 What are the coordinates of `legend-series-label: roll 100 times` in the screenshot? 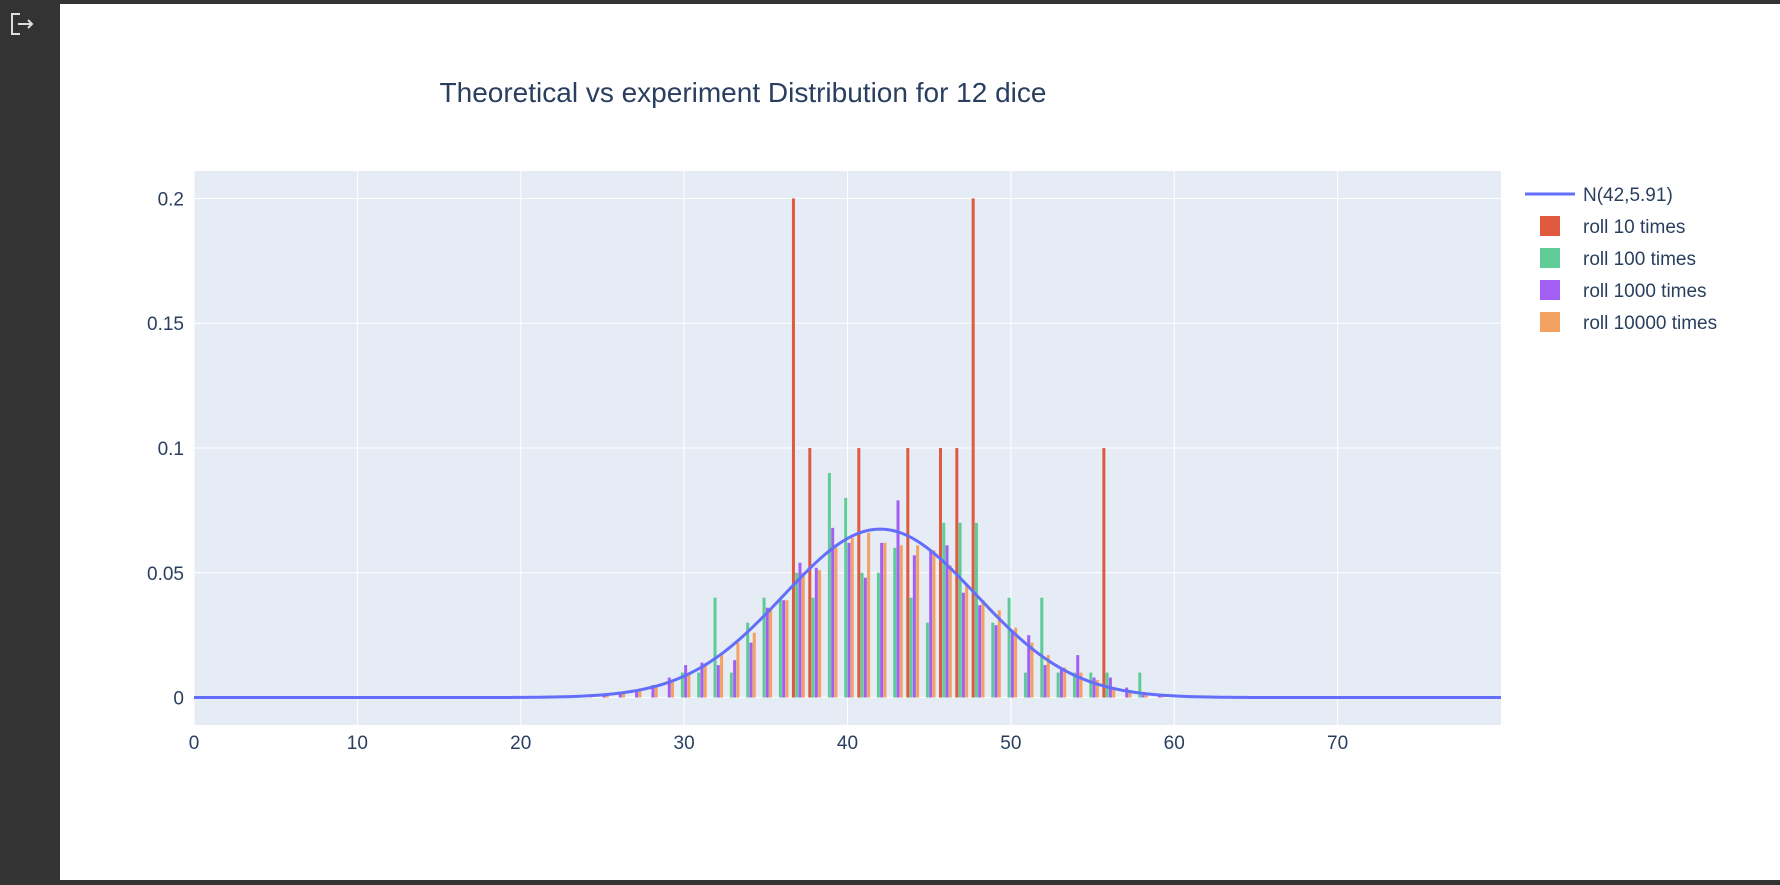 It's located at (1639, 259).